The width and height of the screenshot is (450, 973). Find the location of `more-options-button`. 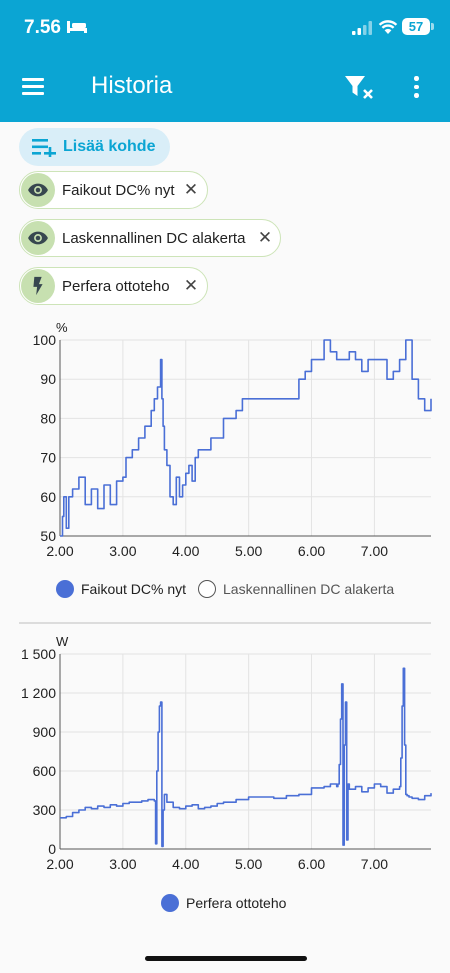

more-options-button is located at coordinates (416, 87).